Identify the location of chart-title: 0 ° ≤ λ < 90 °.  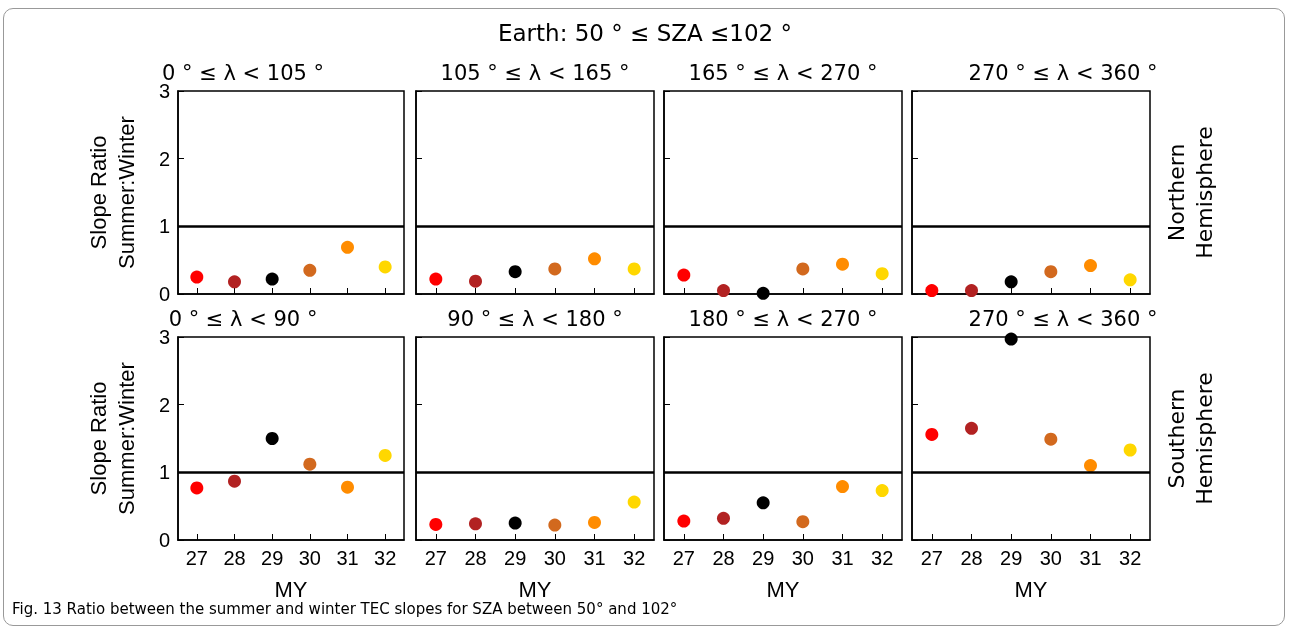
(243, 318).